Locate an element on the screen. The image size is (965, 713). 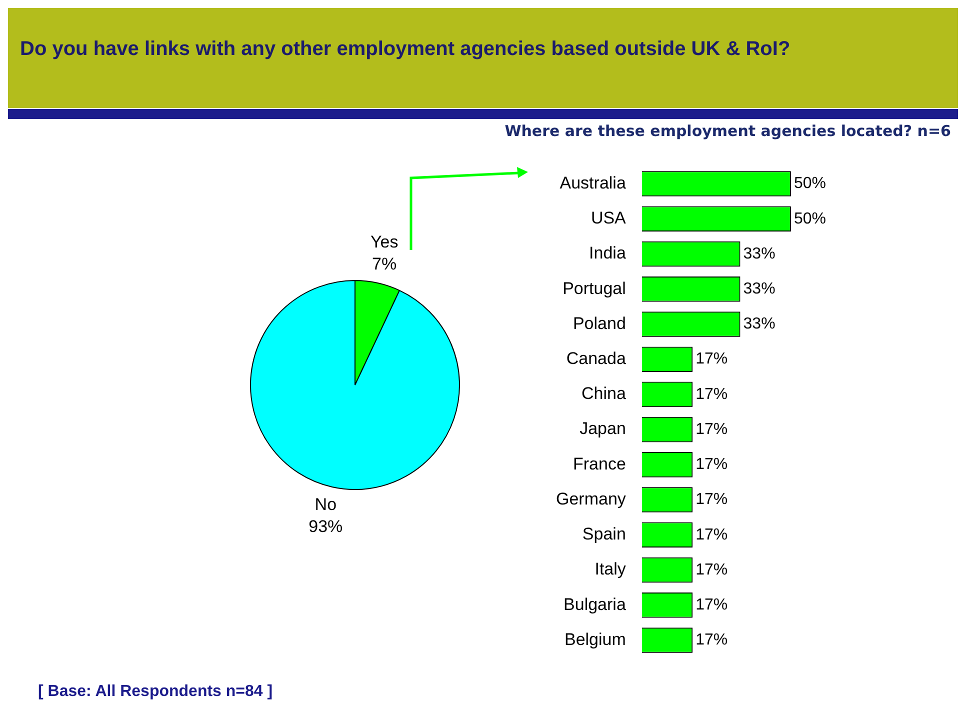
y-tick-label: Italy is located at coordinates (610, 569).